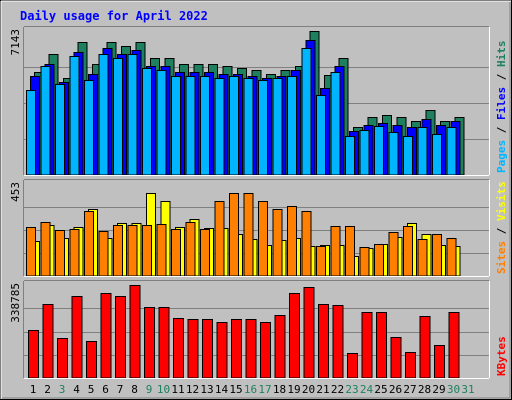  Describe the element at coordinates (409, 389) in the screenshot. I see `x-tick-label-day-27: 27` at that location.